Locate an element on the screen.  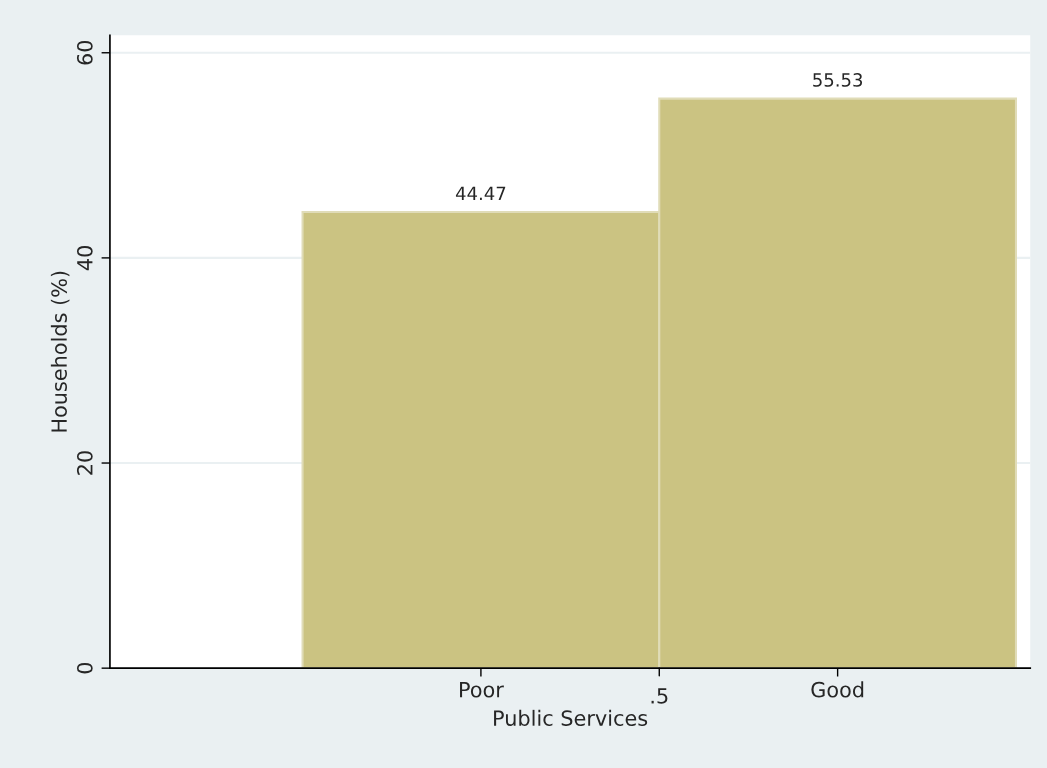
y-tick-label: 40 is located at coordinates (84, 258).